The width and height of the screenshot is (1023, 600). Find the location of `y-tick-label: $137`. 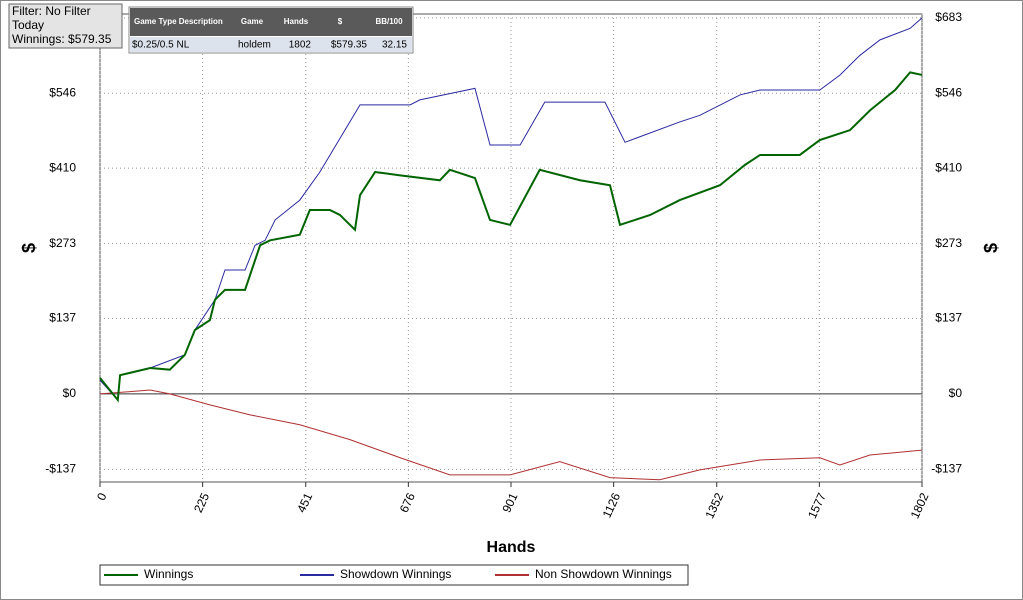

y-tick-label: $137 is located at coordinates (62, 318).